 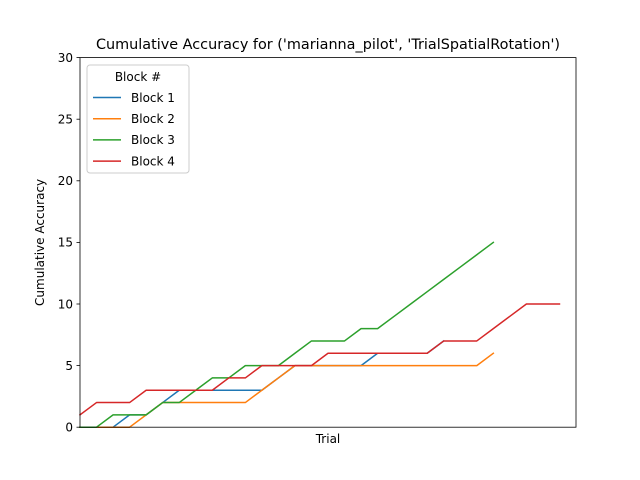 I want to click on y-tick-label: 30, so click(x=65, y=58).